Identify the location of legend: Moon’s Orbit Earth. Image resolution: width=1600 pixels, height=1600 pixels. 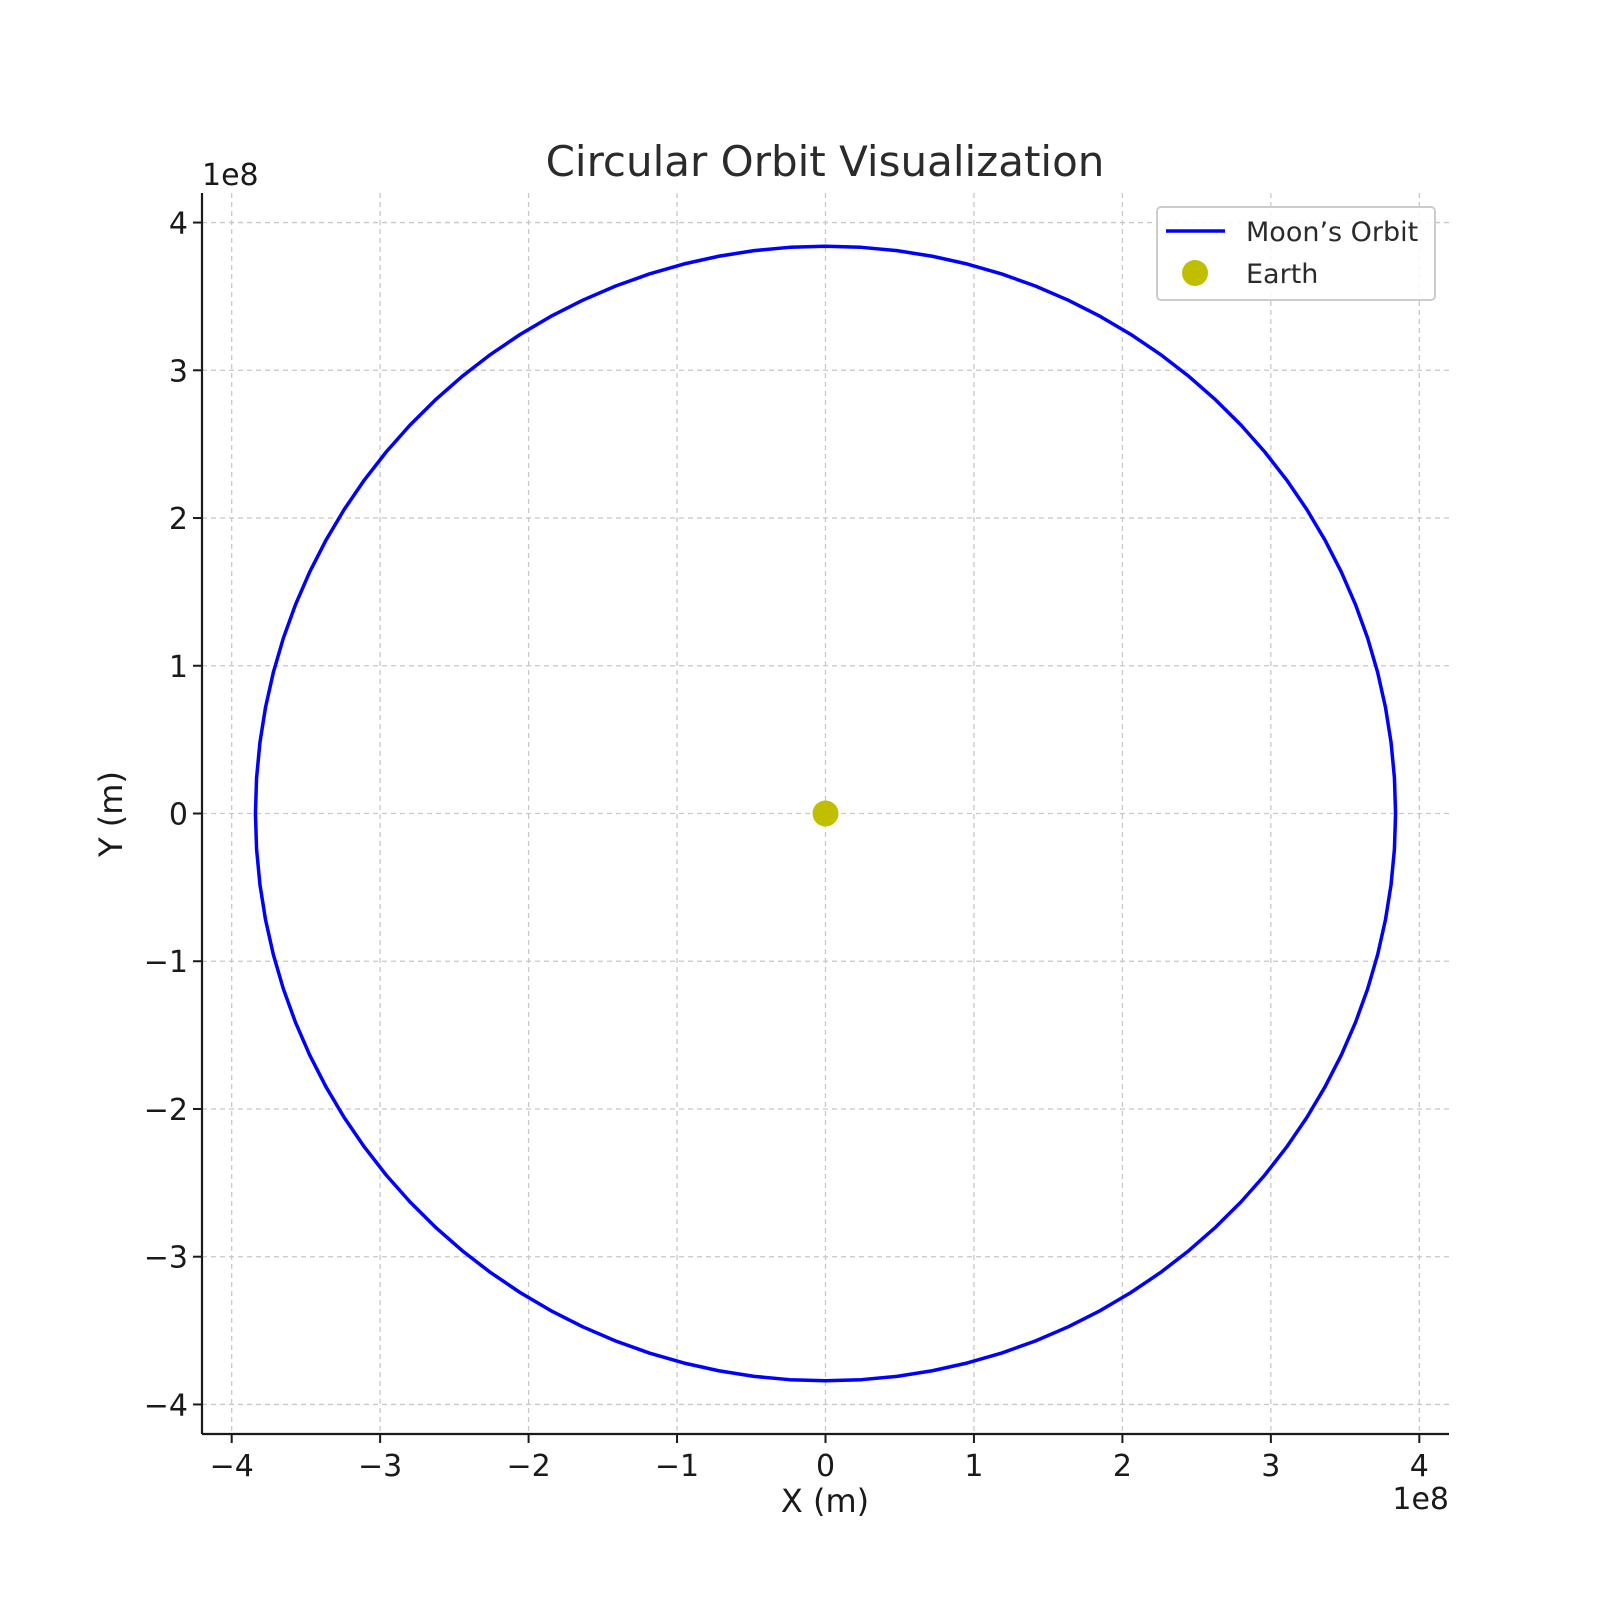
(1296, 253).